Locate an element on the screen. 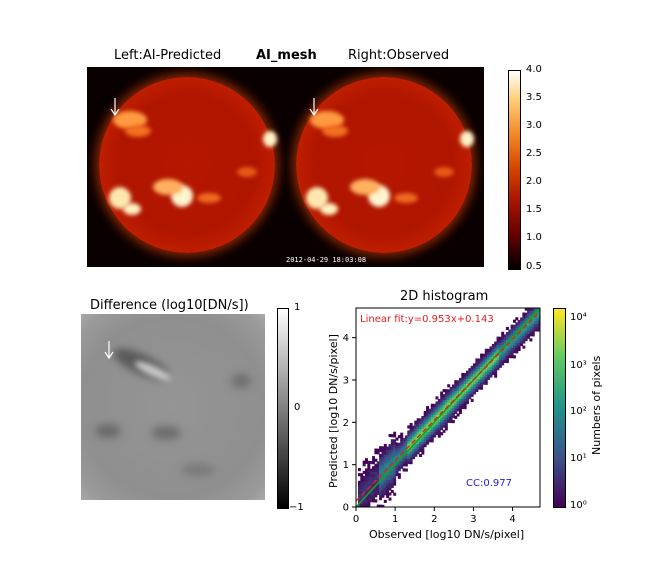 Image resolution: width=650 pixels, height=569 pixels. colorbar-tick-label: 10² is located at coordinates (578, 411).